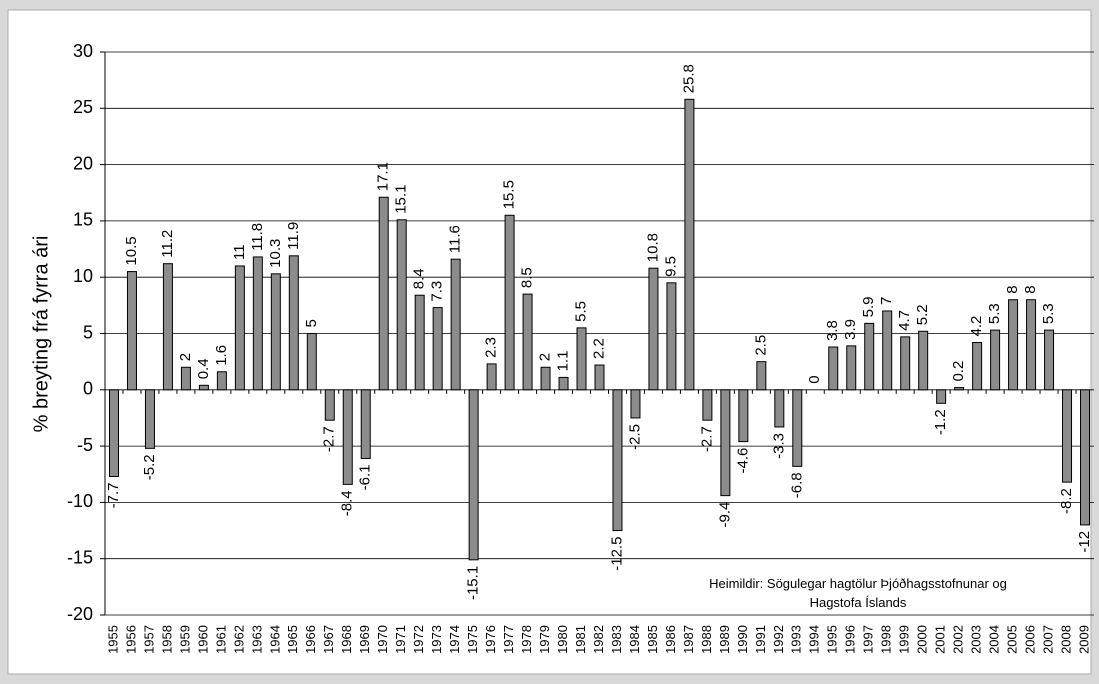 Image resolution: width=1099 pixels, height=684 pixels. What do you see at coordinates (634, 639) in the screenshot?
I see `x-tick-label: 1984` at bounding box center [634, 639].